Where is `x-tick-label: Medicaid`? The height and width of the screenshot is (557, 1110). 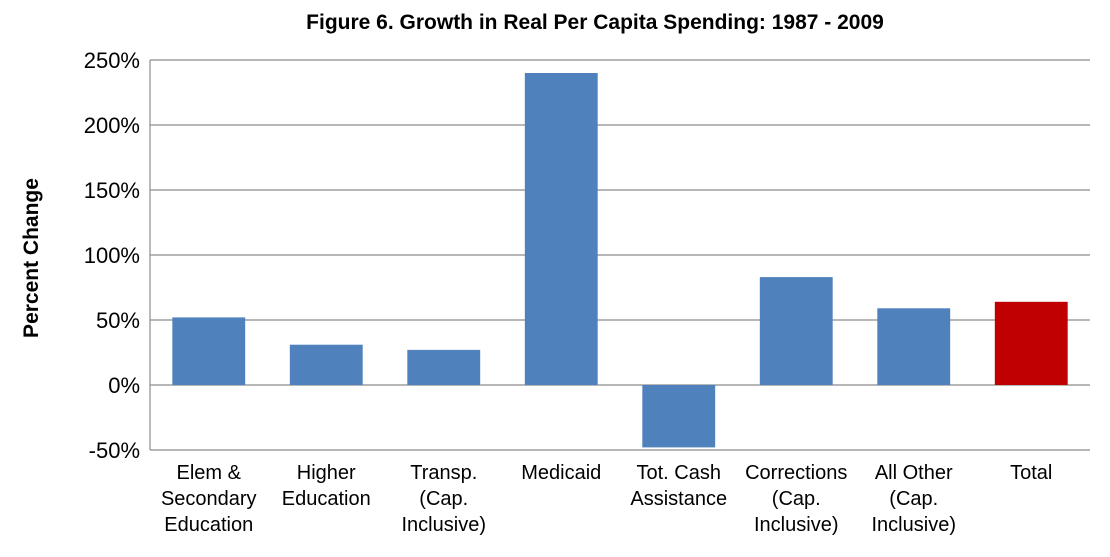 x-tick-label: Medicaid is located at coordinates (561, 473).